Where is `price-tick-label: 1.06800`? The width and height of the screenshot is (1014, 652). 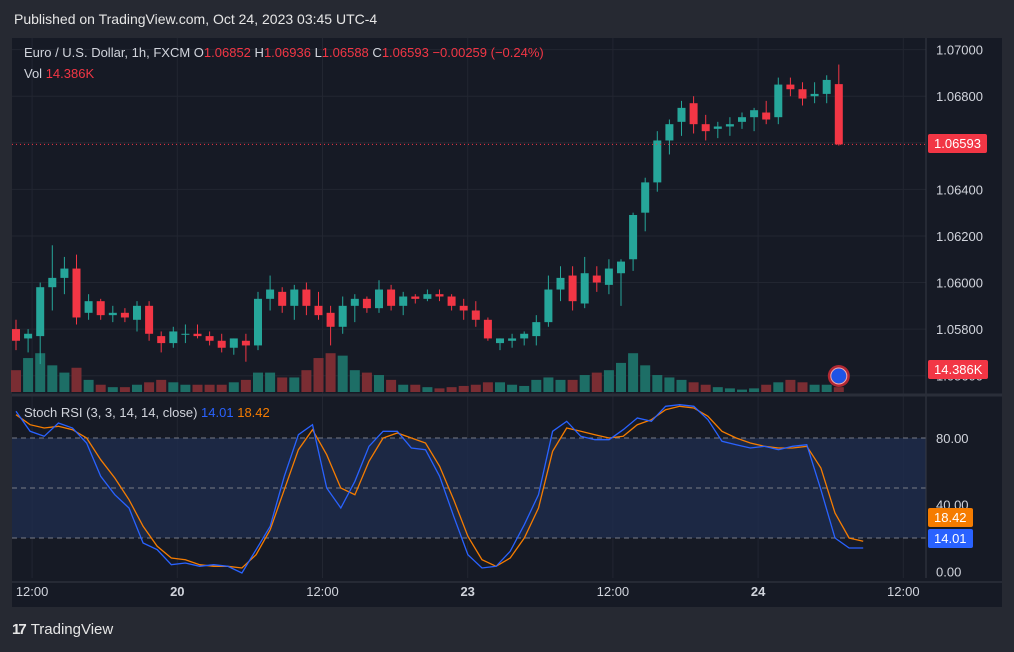
price-tick-label: 1.06800 is located at coordinates (959, 96).